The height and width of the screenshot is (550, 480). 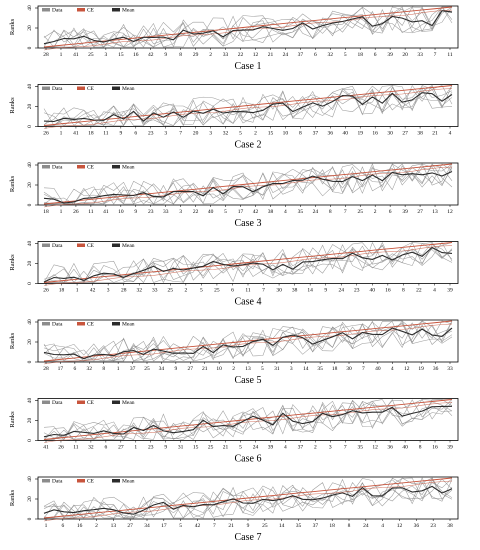 I want to click on x-tick-label: 23, so click(x=151, y=448).